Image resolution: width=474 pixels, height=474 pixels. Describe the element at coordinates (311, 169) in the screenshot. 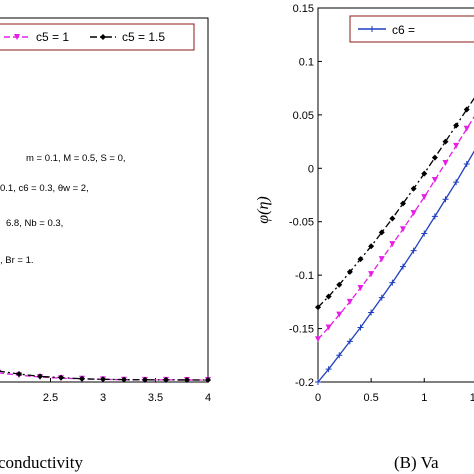

I see `right-y-tick-label: 0` at that location.